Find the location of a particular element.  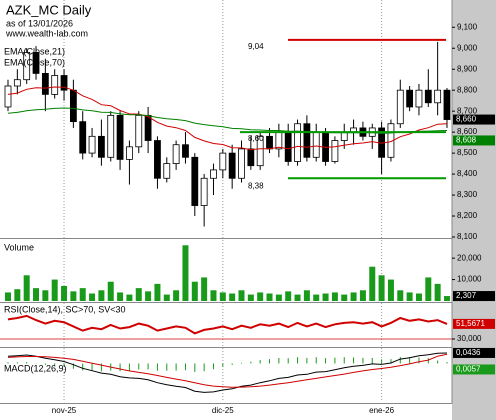

y-tick-label: 8,600 is located at coordinates (467, 131).